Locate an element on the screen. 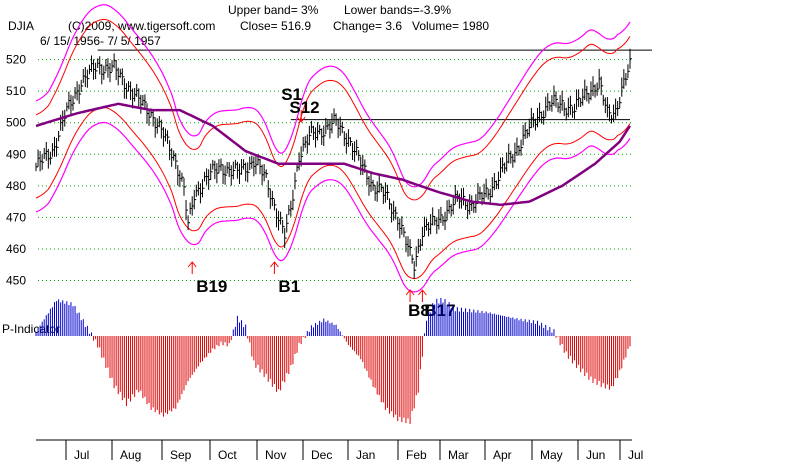 The height and width of the screenshot is (467, 800). change-label: Change= 3.6 is located at coordinates (367, 26).